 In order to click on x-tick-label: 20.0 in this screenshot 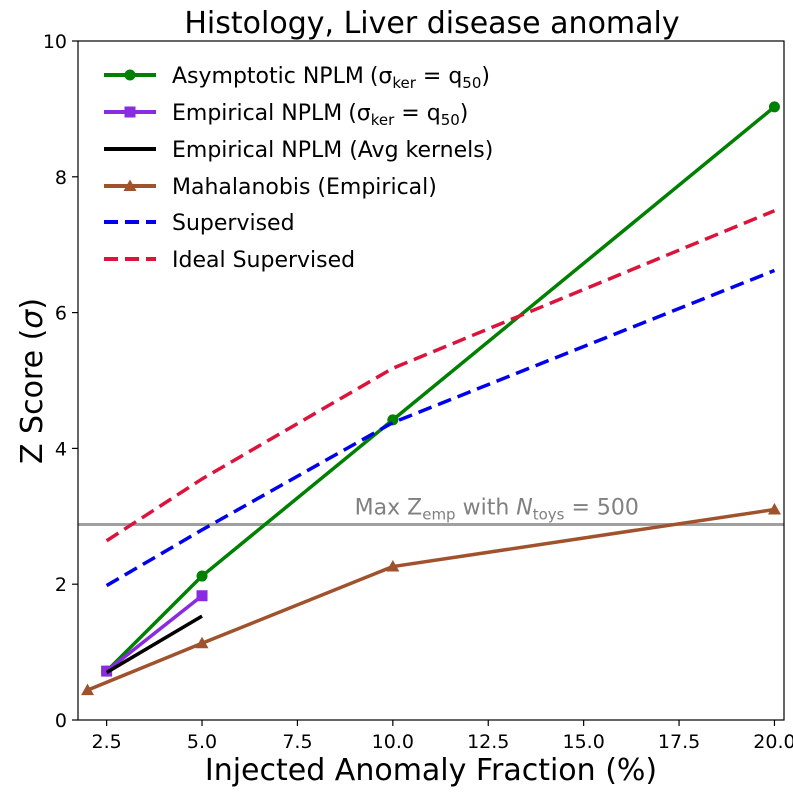, I will do `click(773, 742)`.